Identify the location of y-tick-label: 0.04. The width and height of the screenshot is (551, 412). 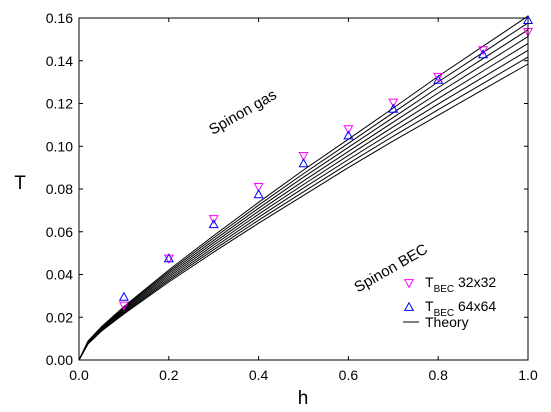
(59, 275).